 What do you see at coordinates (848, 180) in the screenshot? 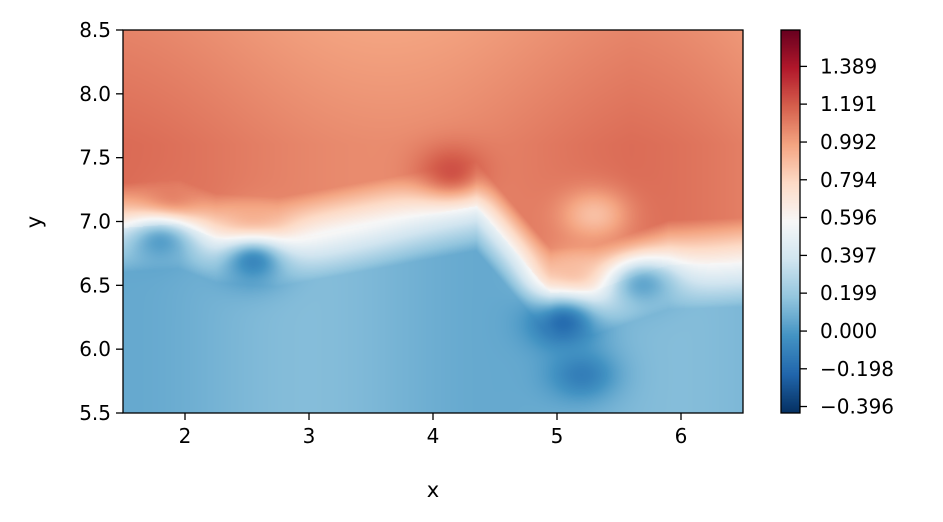
I see `colorbar-tick-label: 0.794` at bounding box center [848, 180].